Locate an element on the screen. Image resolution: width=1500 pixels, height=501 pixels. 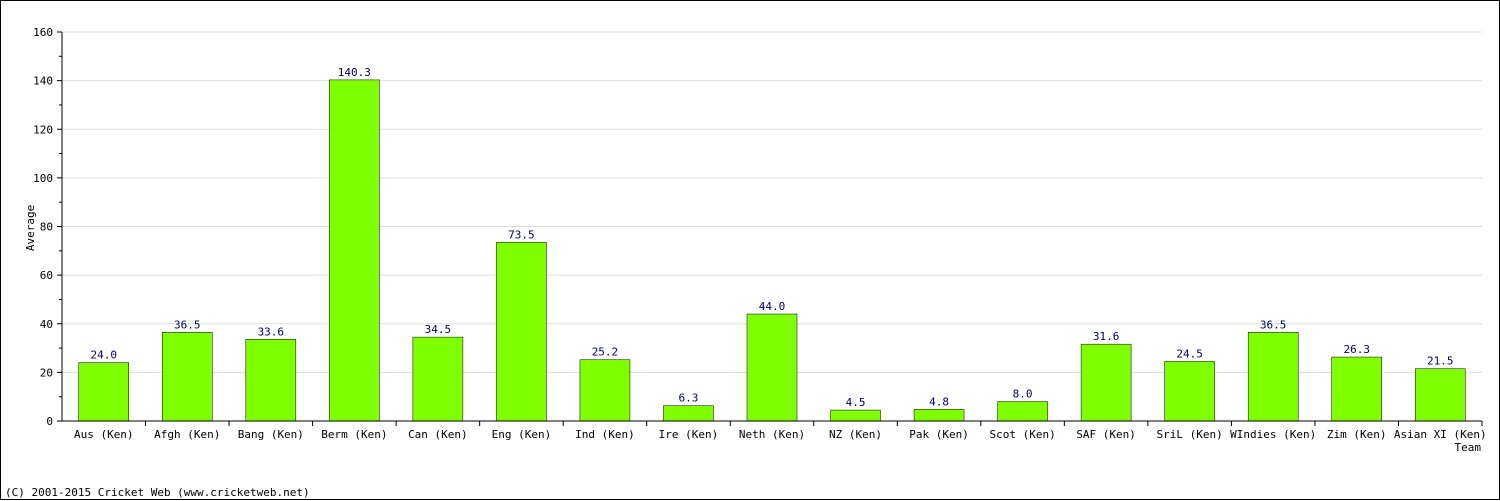
x-tick-label: Afgh (Ken) is located at coordinates (187, 434).